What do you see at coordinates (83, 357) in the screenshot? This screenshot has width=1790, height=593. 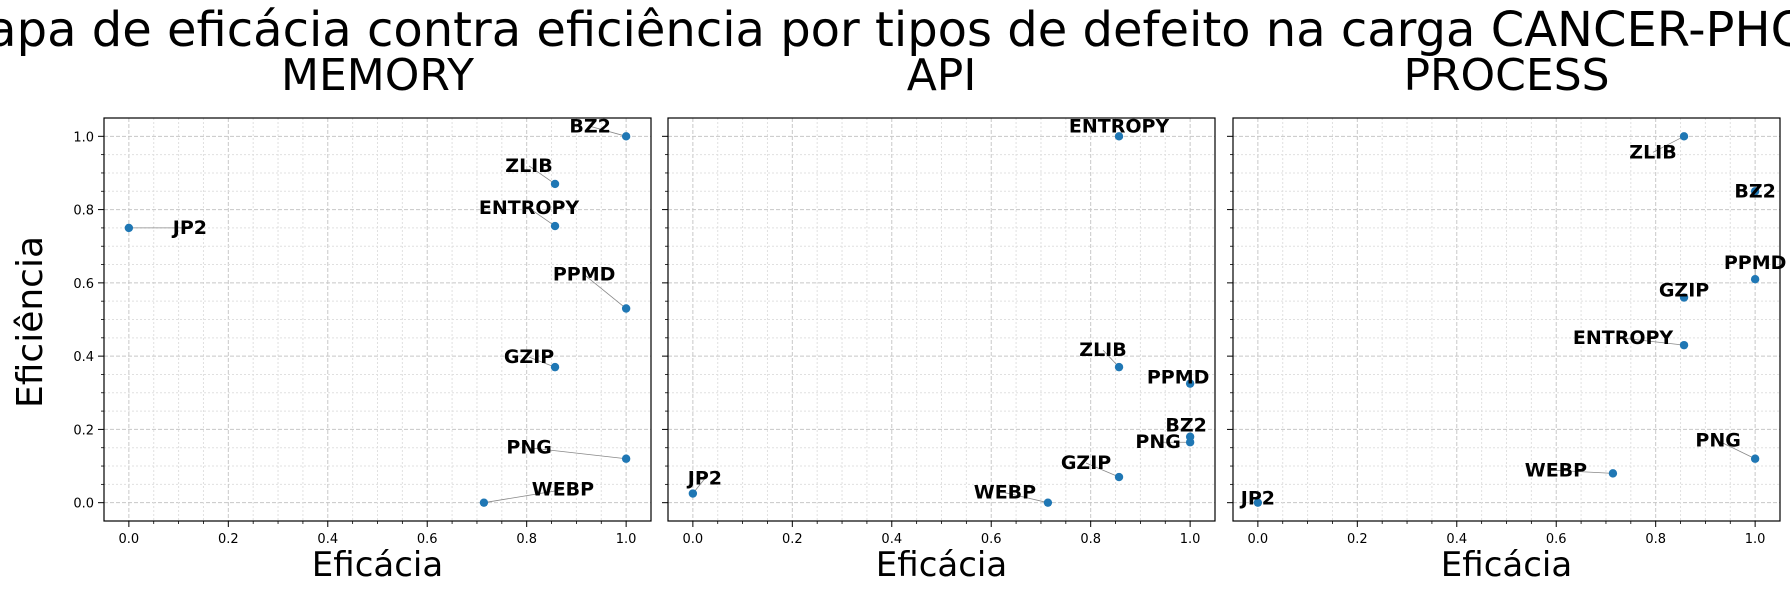 I see `y-tick-label: 0.4` at bounding box center [83, 357].